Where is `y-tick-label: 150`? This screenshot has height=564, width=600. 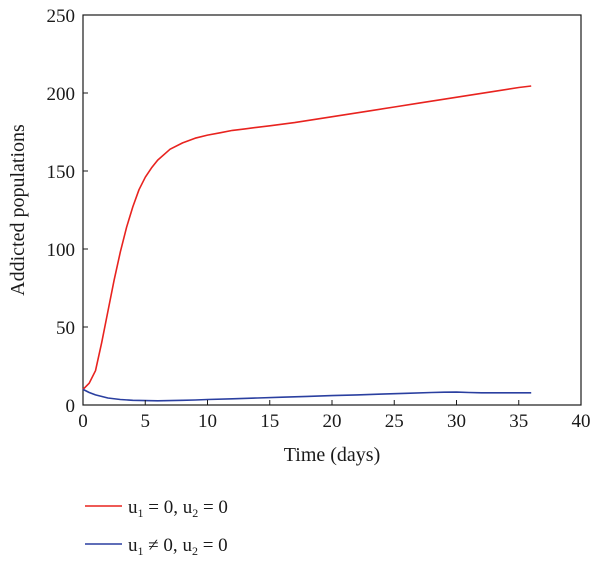
y-tick-label: 150 is located at coordinates (61, 172).